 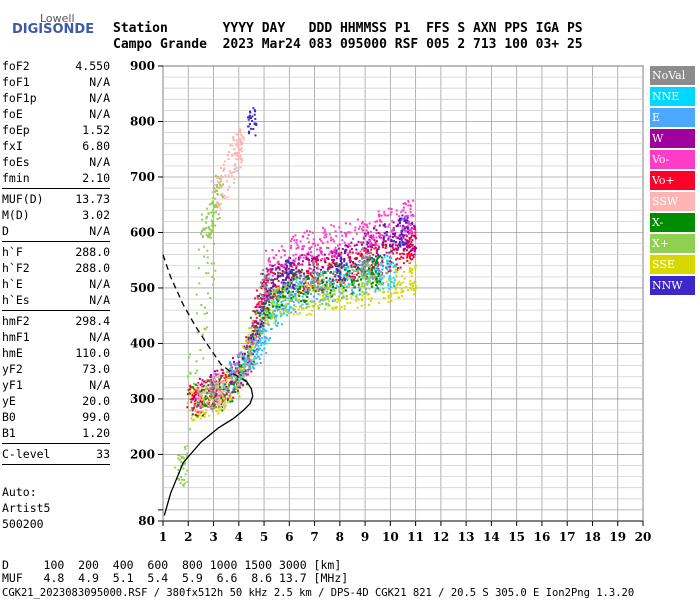 What do you see at coordinates (56, 130) in the screenshot?
I see `param-row: foEp 1.52` at bounding box center [56, 130].